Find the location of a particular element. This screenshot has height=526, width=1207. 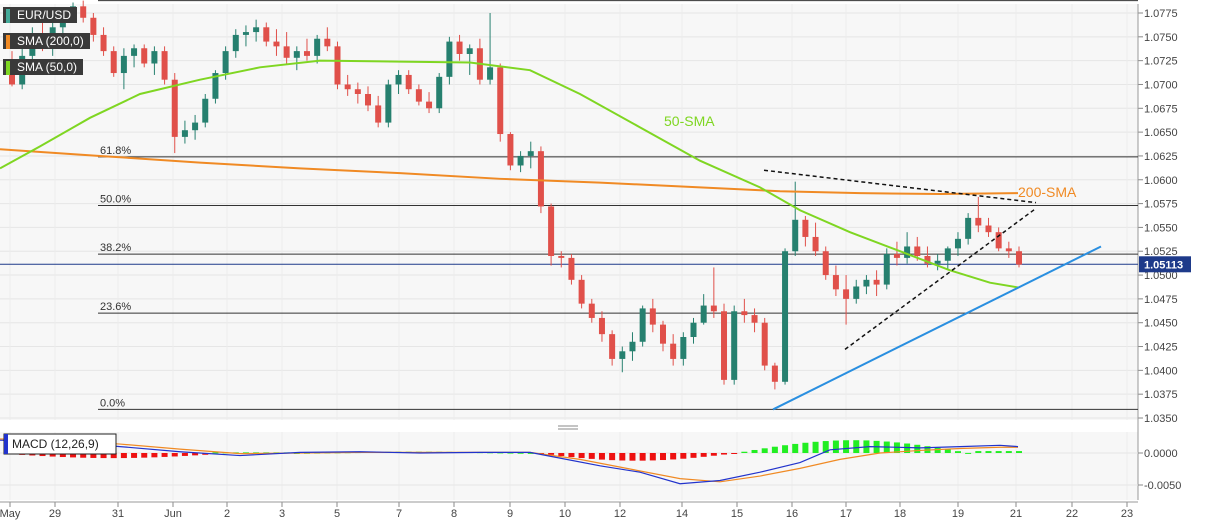

symbol-label: EUR/USD is located at coordinates (44, 15).